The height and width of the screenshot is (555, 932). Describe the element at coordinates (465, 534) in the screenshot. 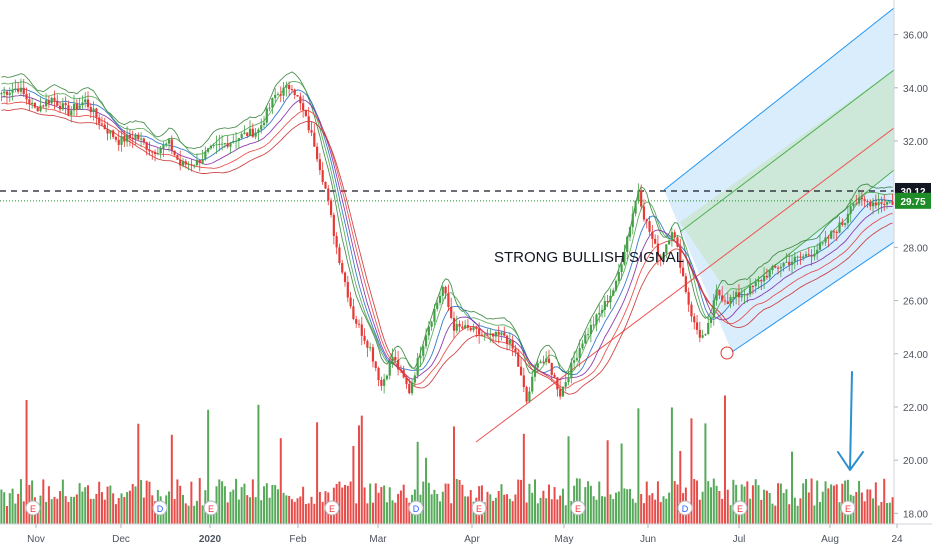

I see `time-axis: Nov Dec 2020 Feb Mar Apr May Jun Jul Aug 24` at that location.